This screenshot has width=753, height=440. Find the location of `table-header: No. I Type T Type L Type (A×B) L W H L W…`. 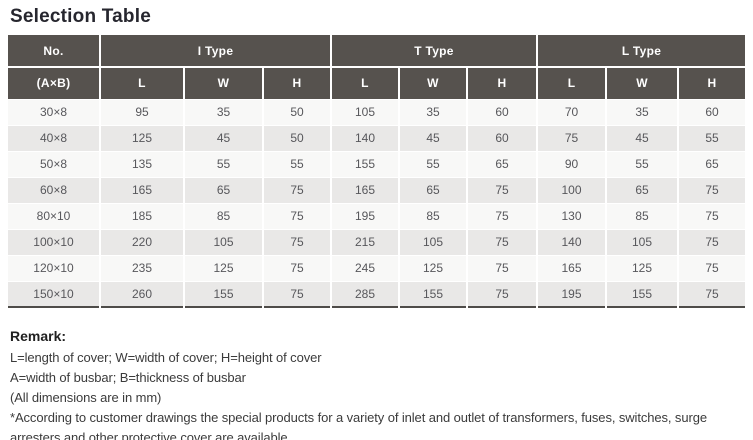

table-header: No. I Type T Type L Type (A×B) L W H L W… is located at coordinates (377, 67).